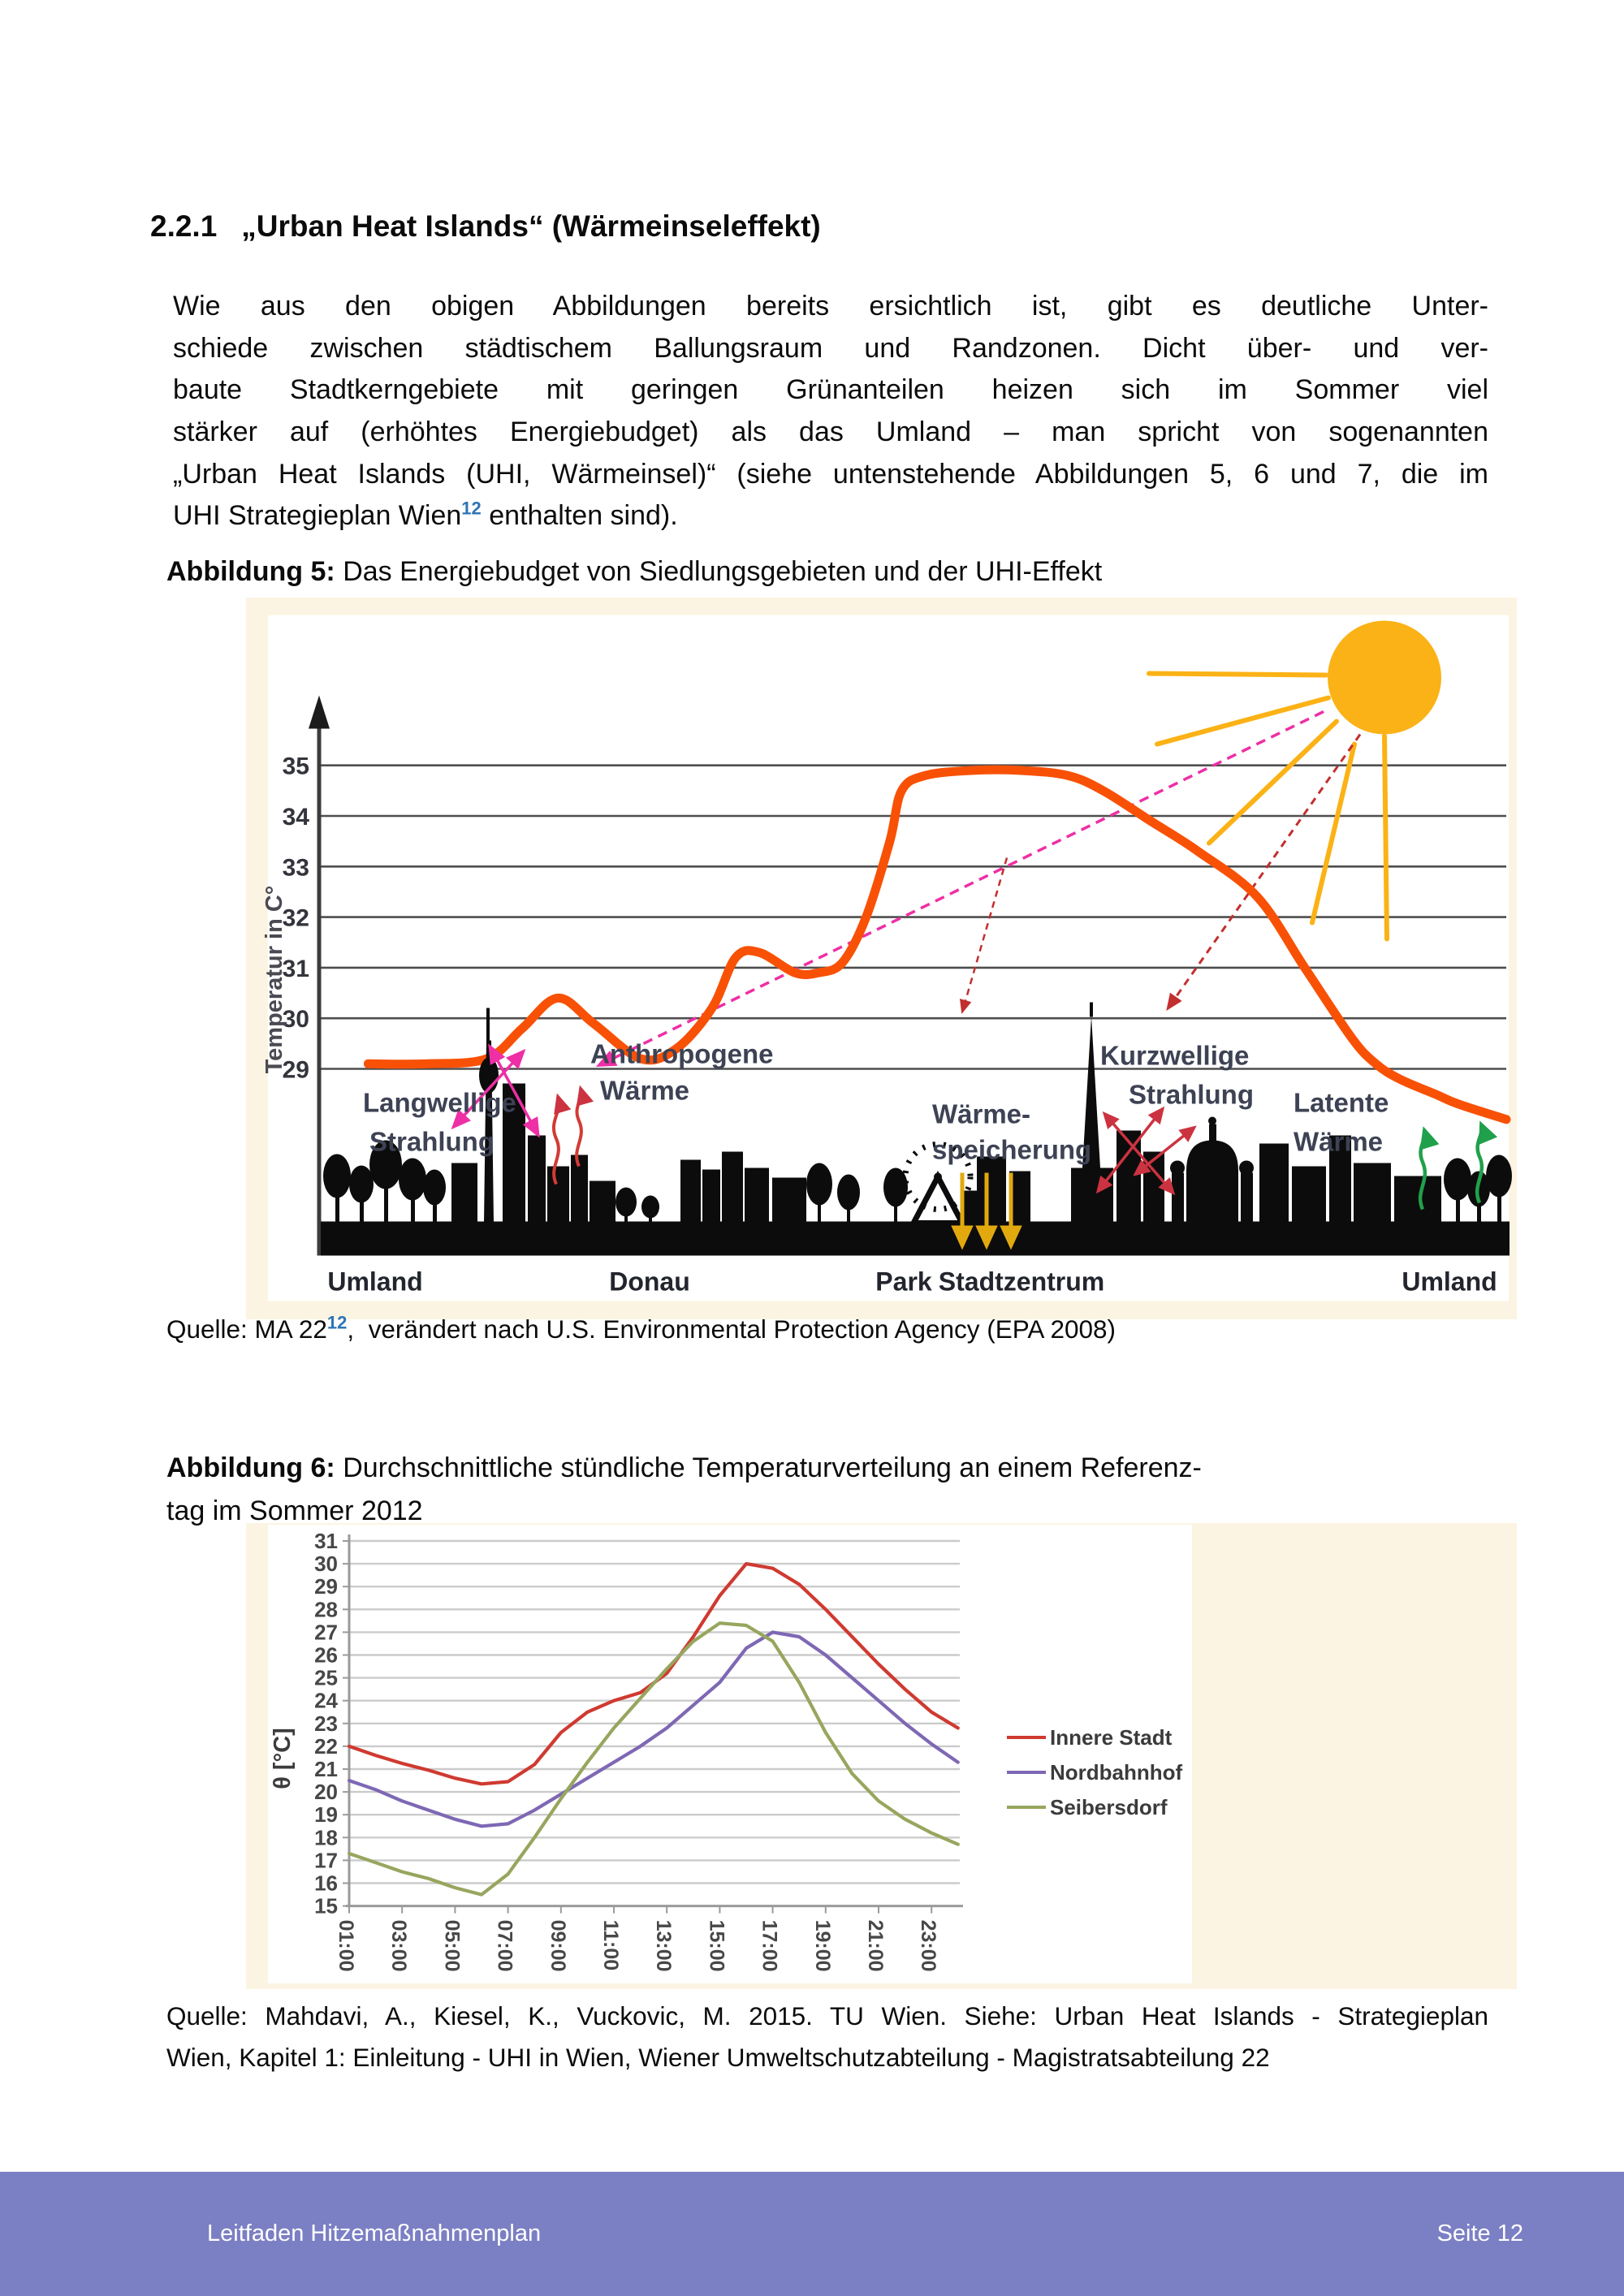 This screenshot has width=1624, height=2296. What do you see at coordinates (326, 1609) in the screenshot?
I see `svg-text: 28` at bounding box center [326, 1609].